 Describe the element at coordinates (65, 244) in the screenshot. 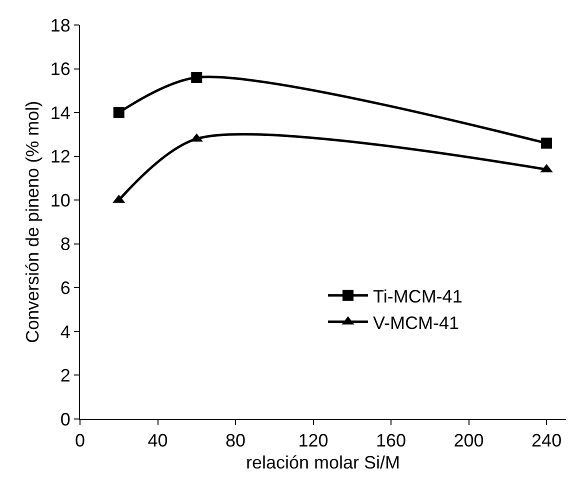

I see `y-tick-label: 8` at that location.